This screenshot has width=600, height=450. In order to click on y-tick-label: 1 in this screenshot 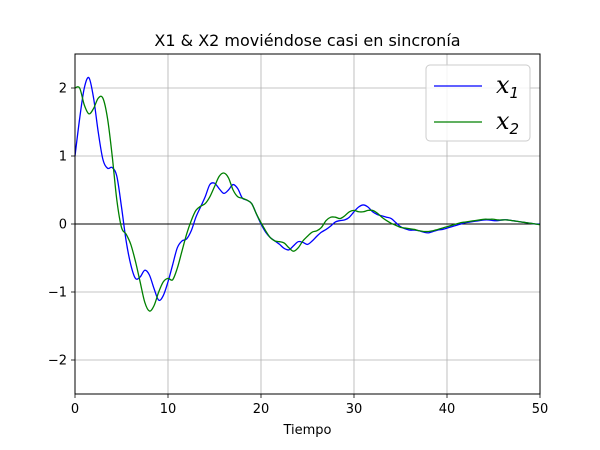, I will do `click(63, 157)`.